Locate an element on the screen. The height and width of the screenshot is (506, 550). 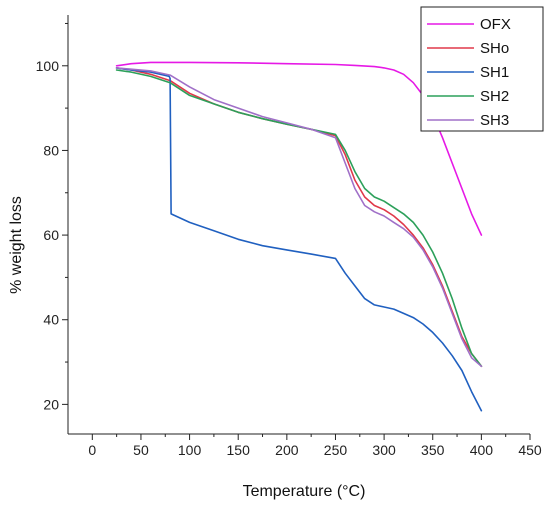
legend-label-sh1: SH1 is located at coordinates (494, 72).